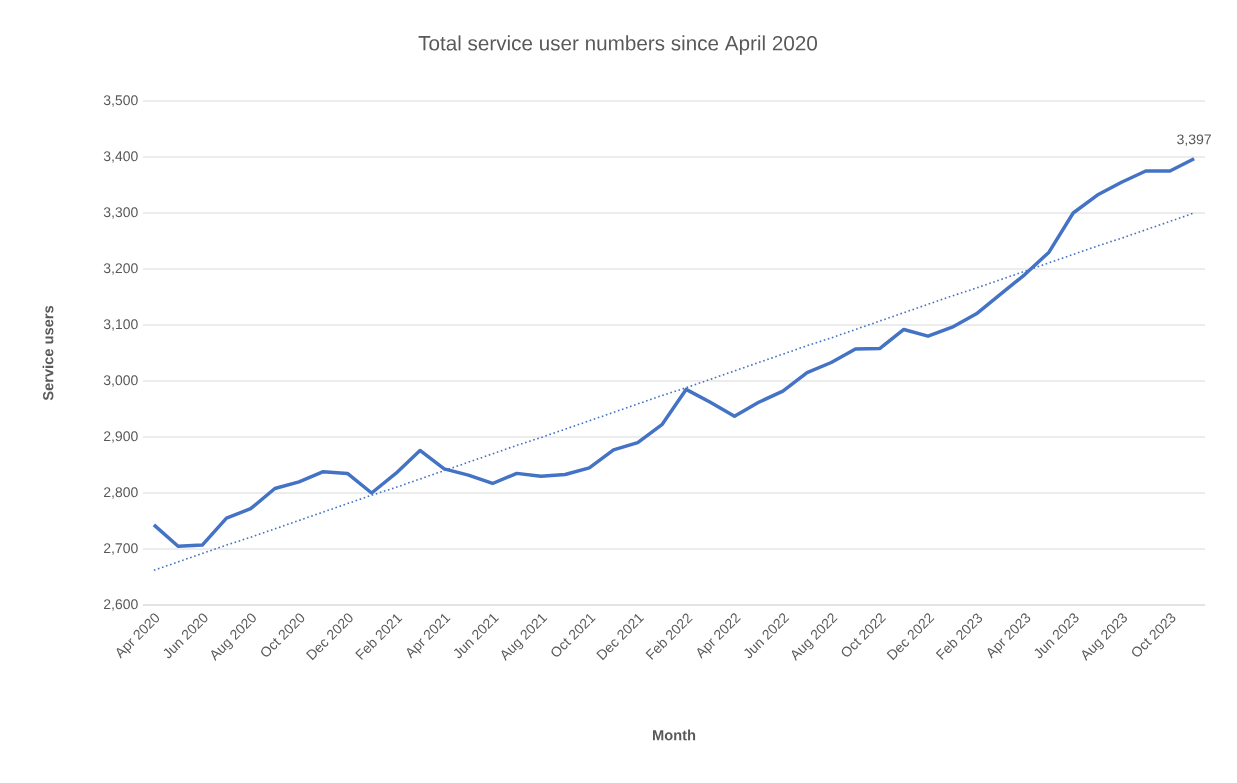 Image resolution: width=1237 pixels, height=783 pixels. What do you see at coordinates (120, 381) in the screenshot?
I see `y-tick-label: 3,000` at bounding box center [120, 381].